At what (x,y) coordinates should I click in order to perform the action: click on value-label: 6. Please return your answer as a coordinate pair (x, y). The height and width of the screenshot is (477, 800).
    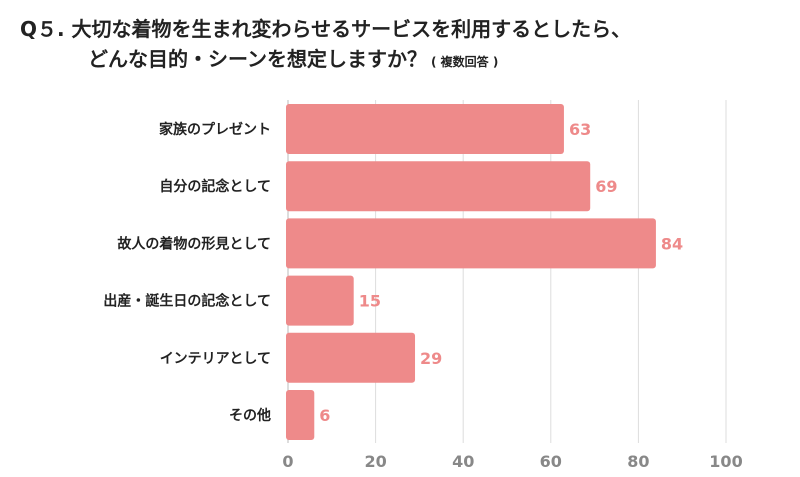
    Looking at the image, I should click on (324, 415).